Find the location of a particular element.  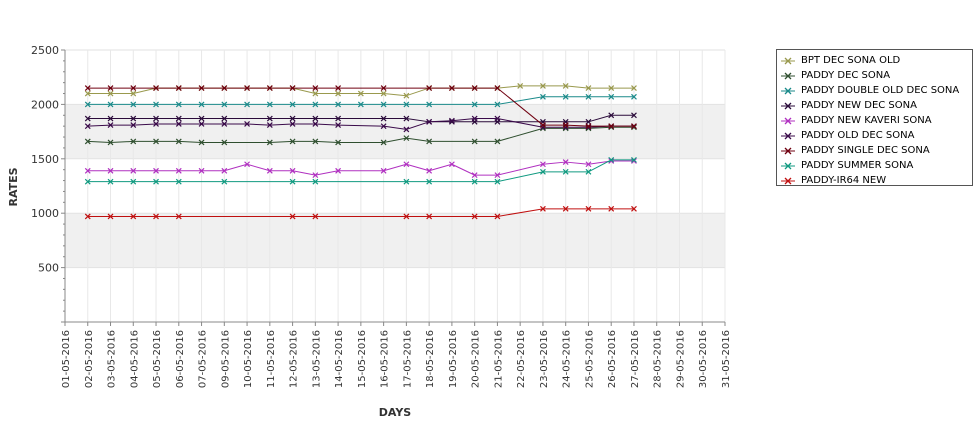

legend-label: PADDY SINGLE DEC SONA is located at coordinates (865, 150).